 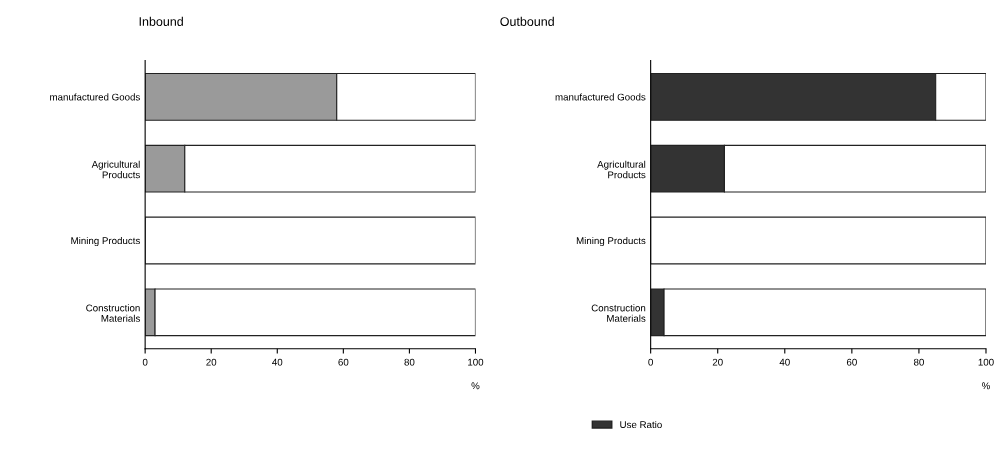 What do you see at coordinates (641, 424) in the screenshot?
I see `legend-label: Use Ratio` at bounding box center [641, 424].